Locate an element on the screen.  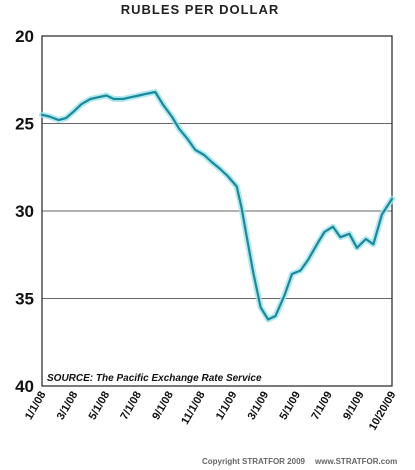
x-tick-label: 9/1/09 is located at coordinates (354, 406).